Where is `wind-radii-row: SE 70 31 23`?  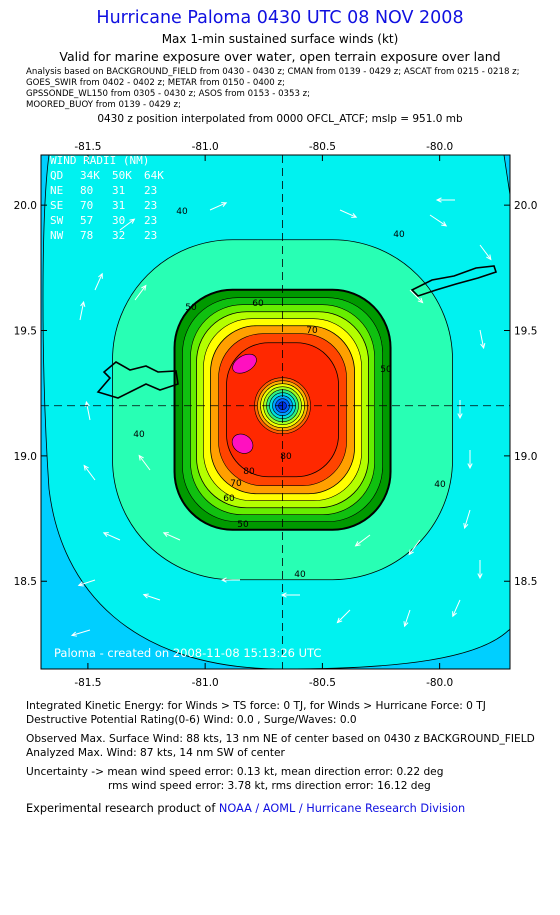 wind-radii-row: SE 70 31 23 is located at coordinates (113, 205).